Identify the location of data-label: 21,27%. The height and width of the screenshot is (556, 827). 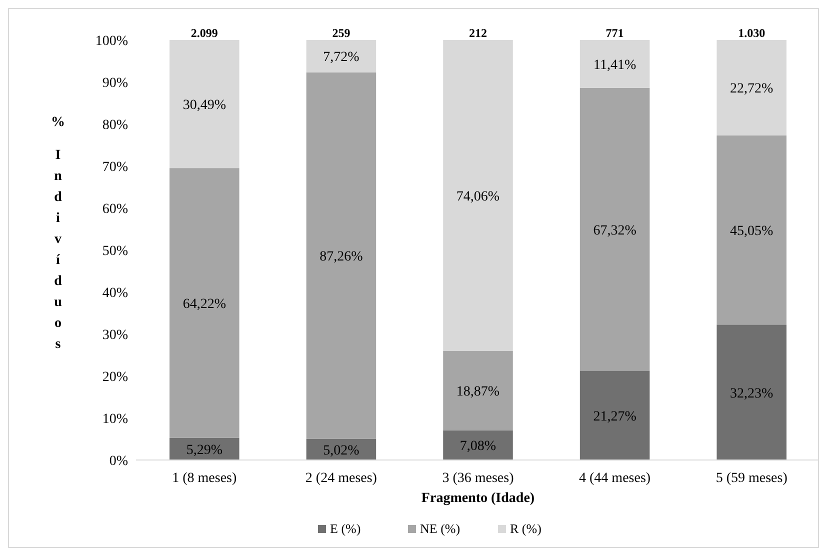
(615, 416).